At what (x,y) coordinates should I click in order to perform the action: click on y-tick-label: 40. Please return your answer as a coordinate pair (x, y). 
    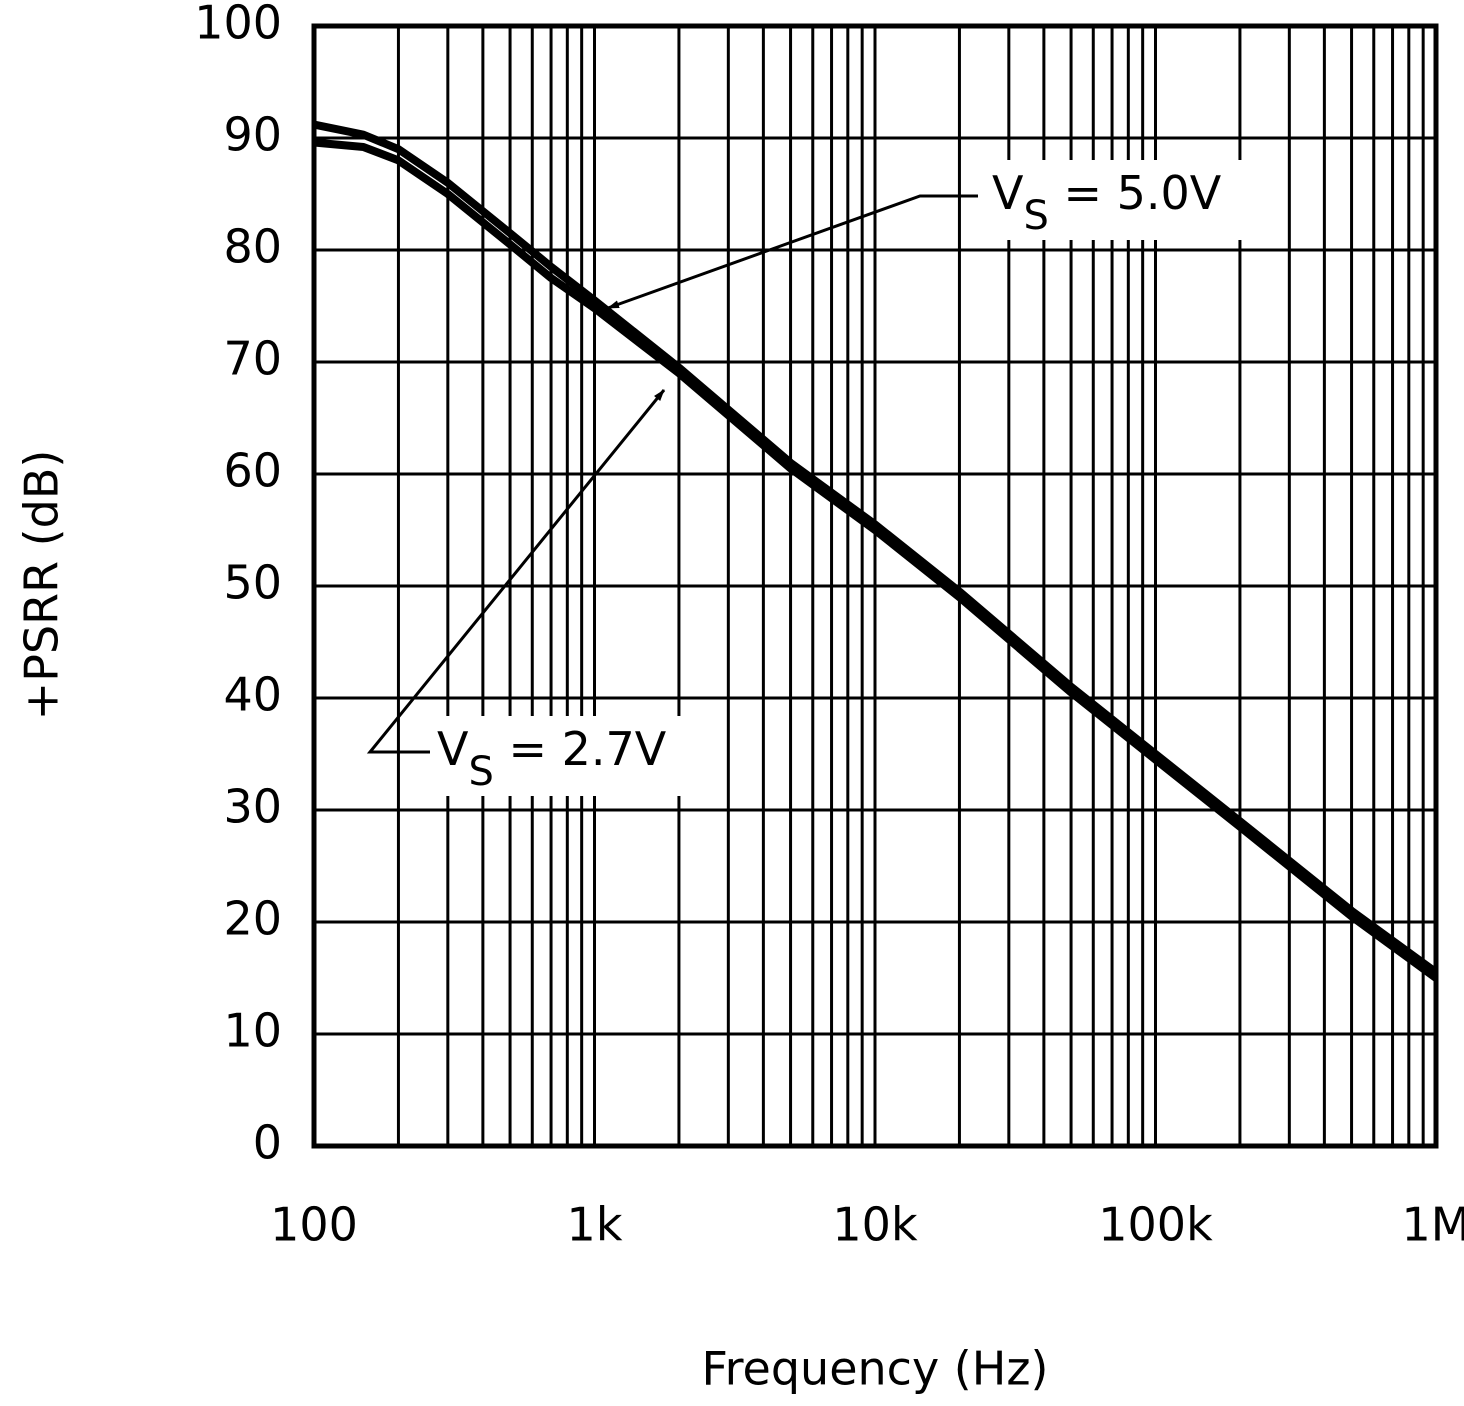
    Looking at the image, I should click on (252, 695).